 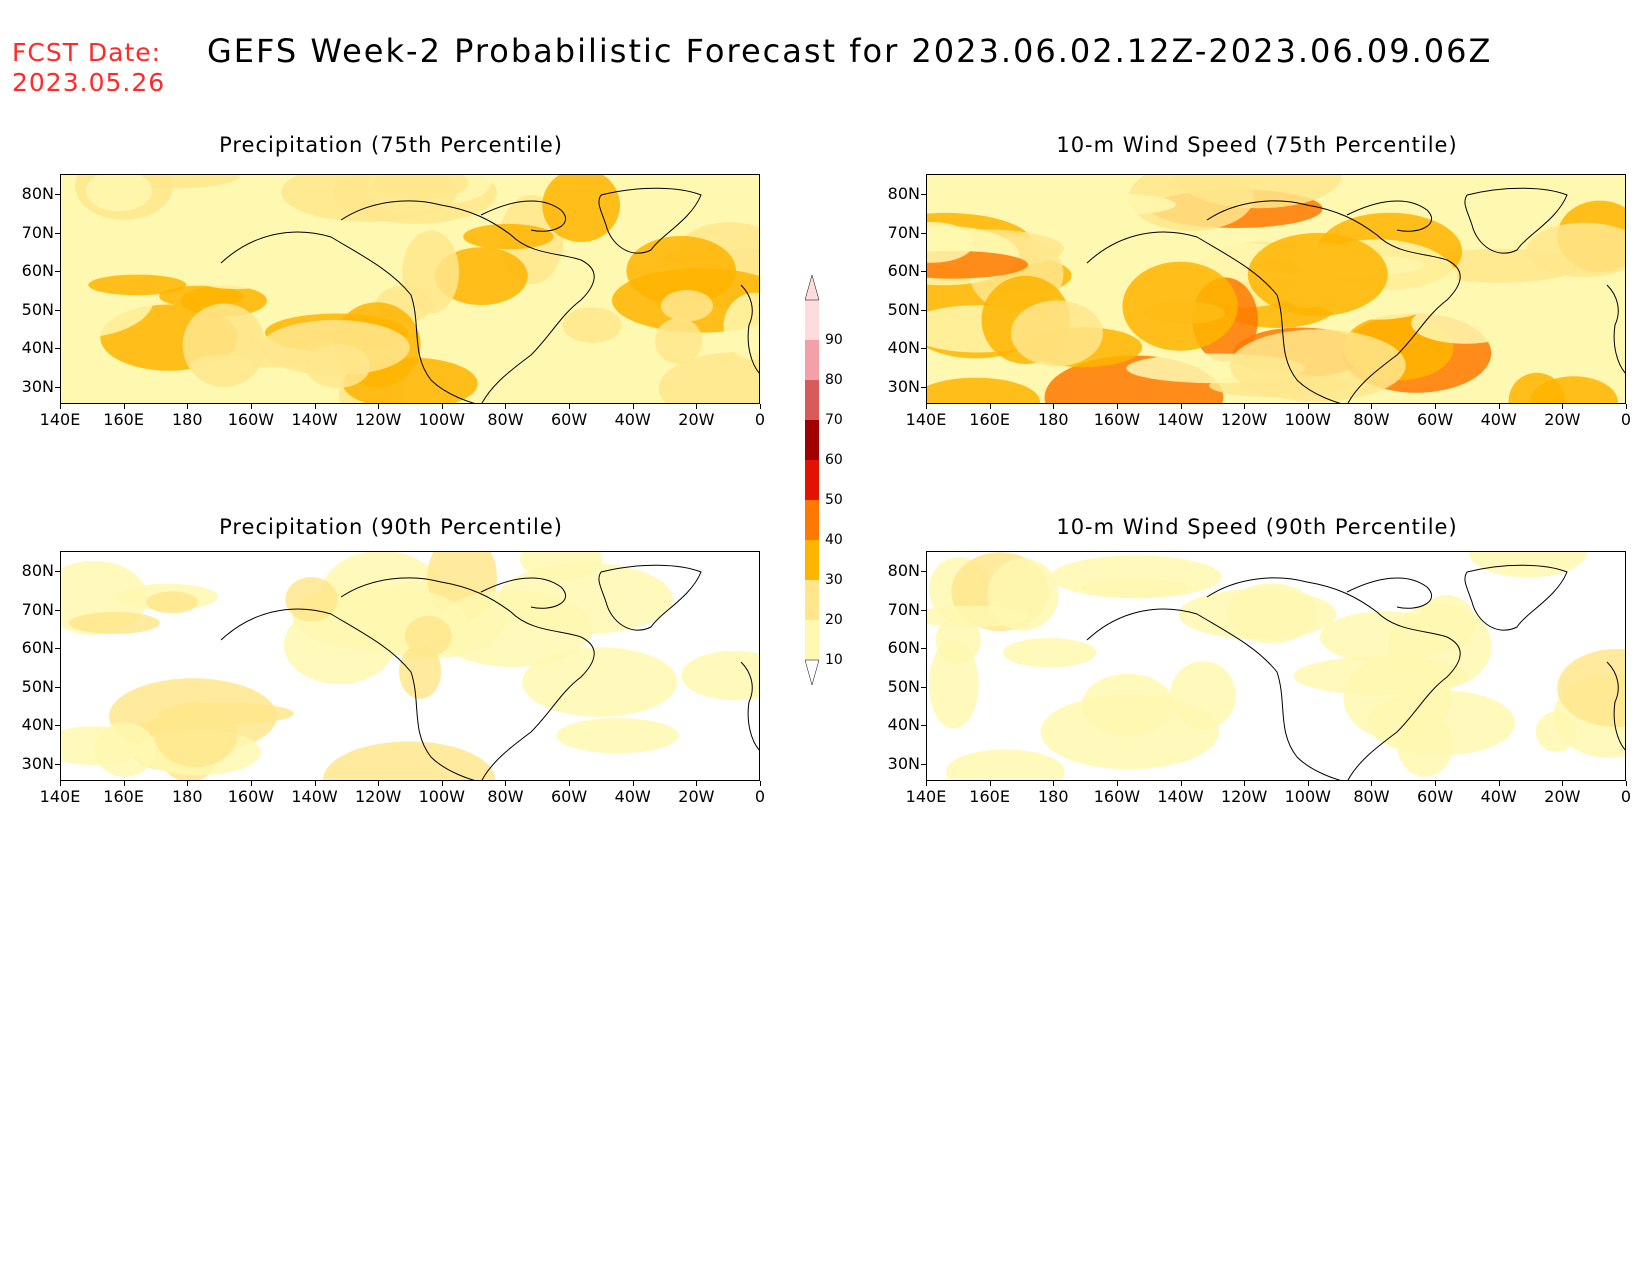 I want to click on lon-label: 0, so click(x=1626, y=796).